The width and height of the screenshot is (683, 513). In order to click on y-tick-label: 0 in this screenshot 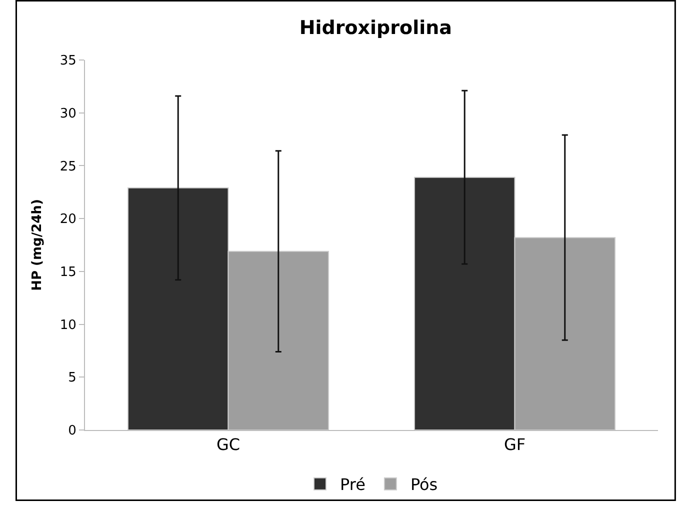, I will do `click(72, 431)`.